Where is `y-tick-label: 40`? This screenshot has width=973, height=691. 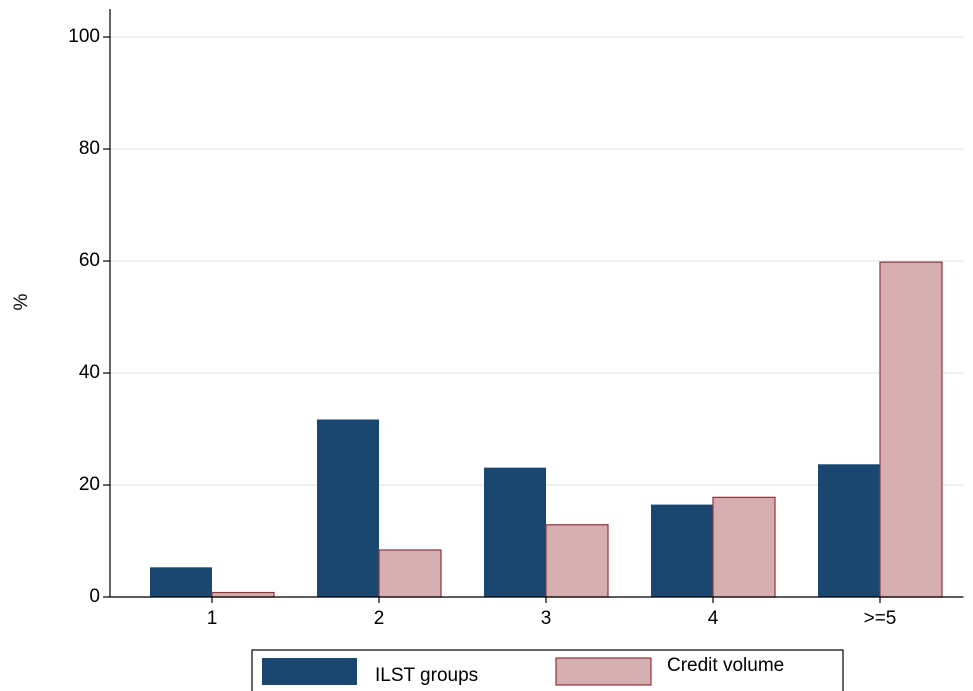 y-tick-label: 40 is located at coordinates (89, 372).